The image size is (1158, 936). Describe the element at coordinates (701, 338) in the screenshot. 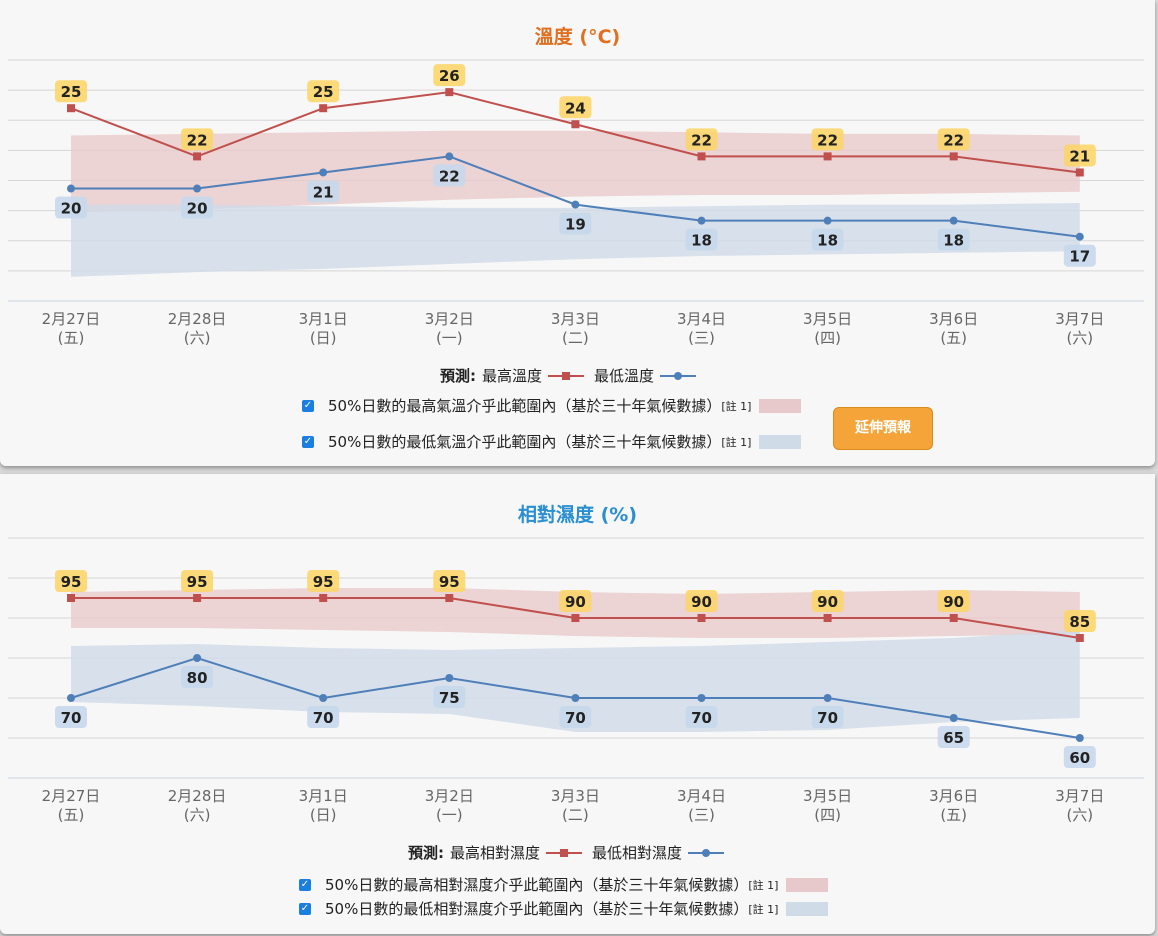

I see `x-tick-weekday: (三)` at that location.